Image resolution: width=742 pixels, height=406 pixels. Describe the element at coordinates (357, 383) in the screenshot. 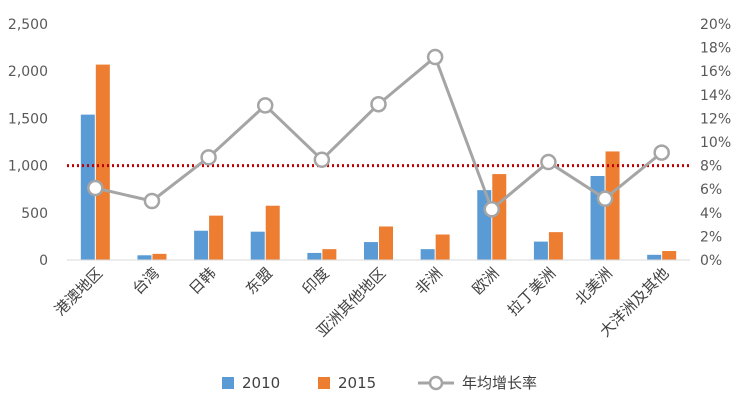

I see `legend-label: 2015` at that location.